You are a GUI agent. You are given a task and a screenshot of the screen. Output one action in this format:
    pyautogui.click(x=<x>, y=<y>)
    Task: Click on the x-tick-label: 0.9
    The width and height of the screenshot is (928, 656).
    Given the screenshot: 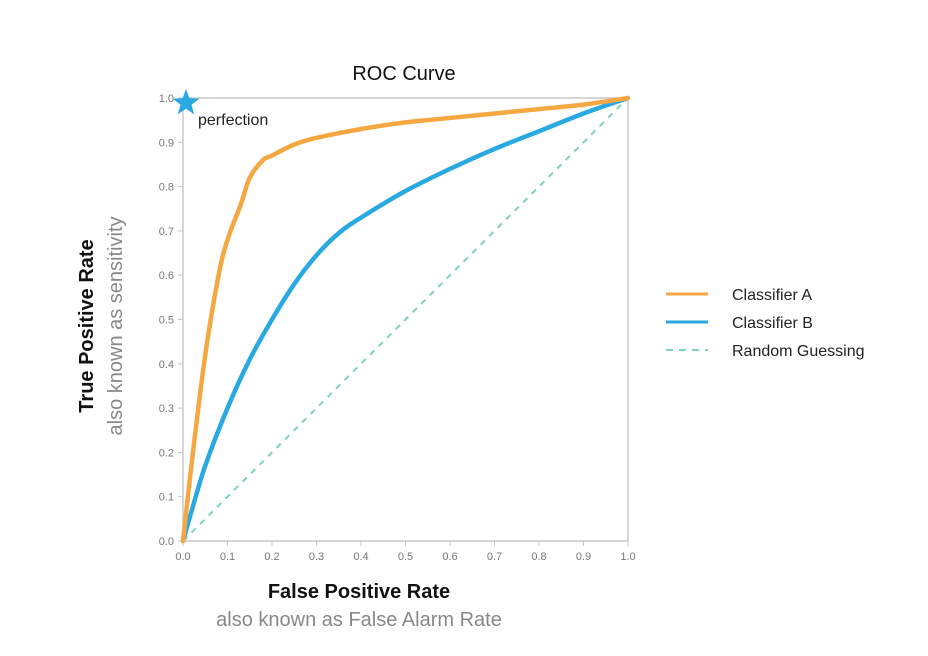 What is the action you would take?
    pyautogui.click(x=583, y=557)
    